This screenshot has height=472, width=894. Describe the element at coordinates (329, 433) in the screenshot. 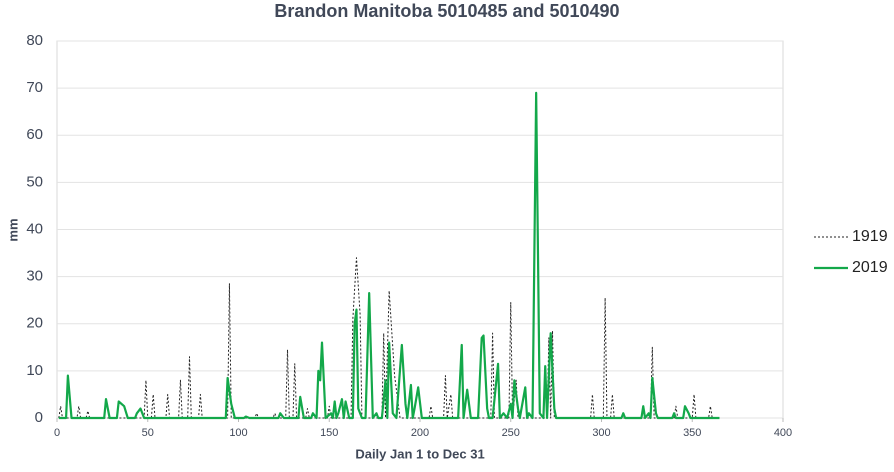

I see `x-tick-label: 150` at that location.